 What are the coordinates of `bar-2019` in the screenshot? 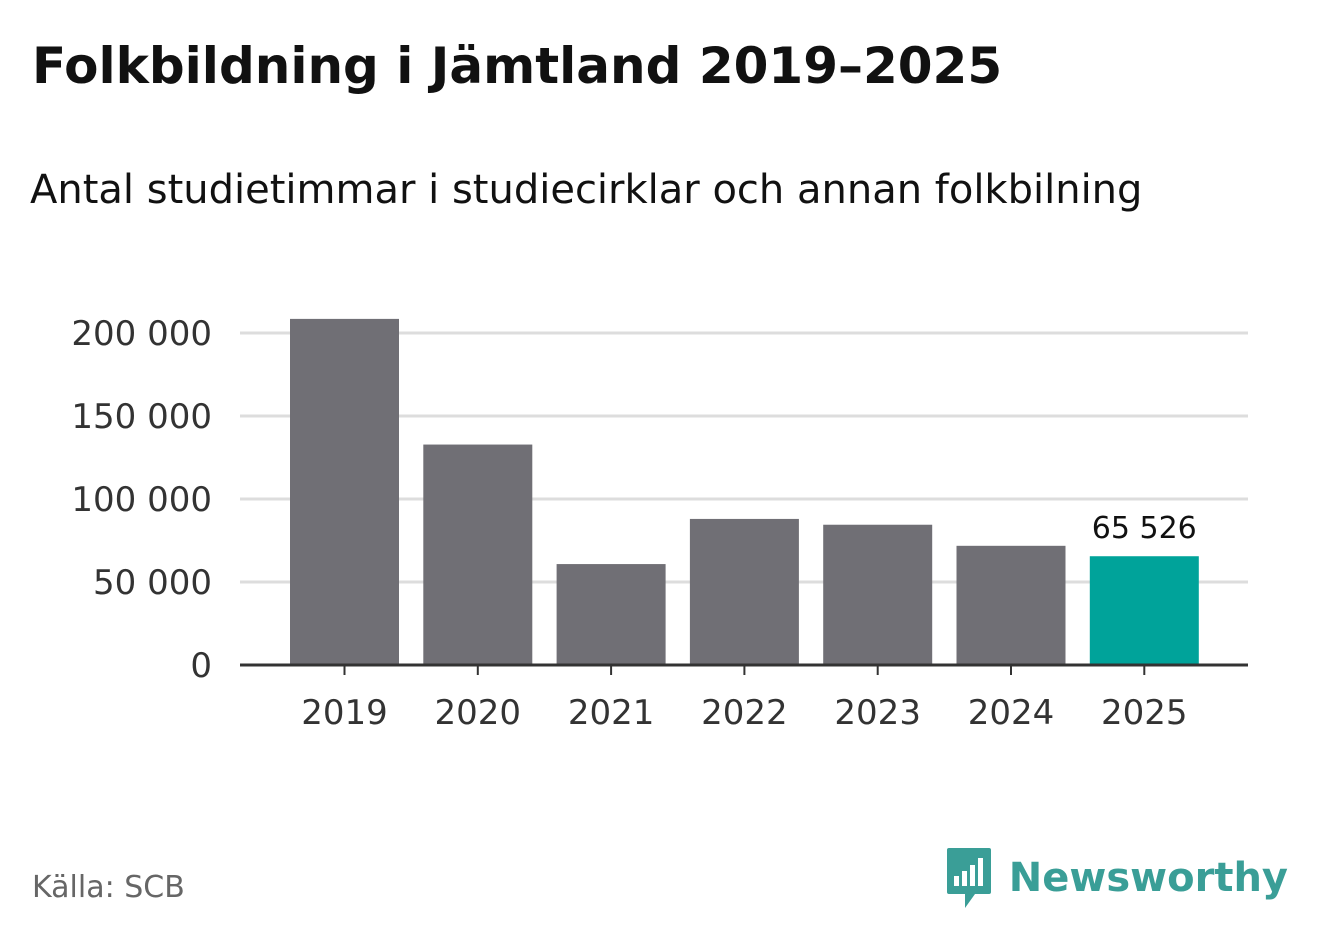 It's located at (344, 491).